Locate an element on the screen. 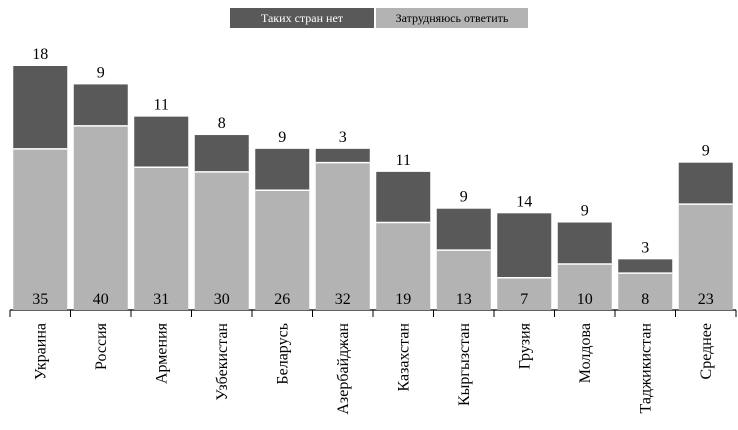  x-tick-label: Среднее is located at coordinates (706, 351).